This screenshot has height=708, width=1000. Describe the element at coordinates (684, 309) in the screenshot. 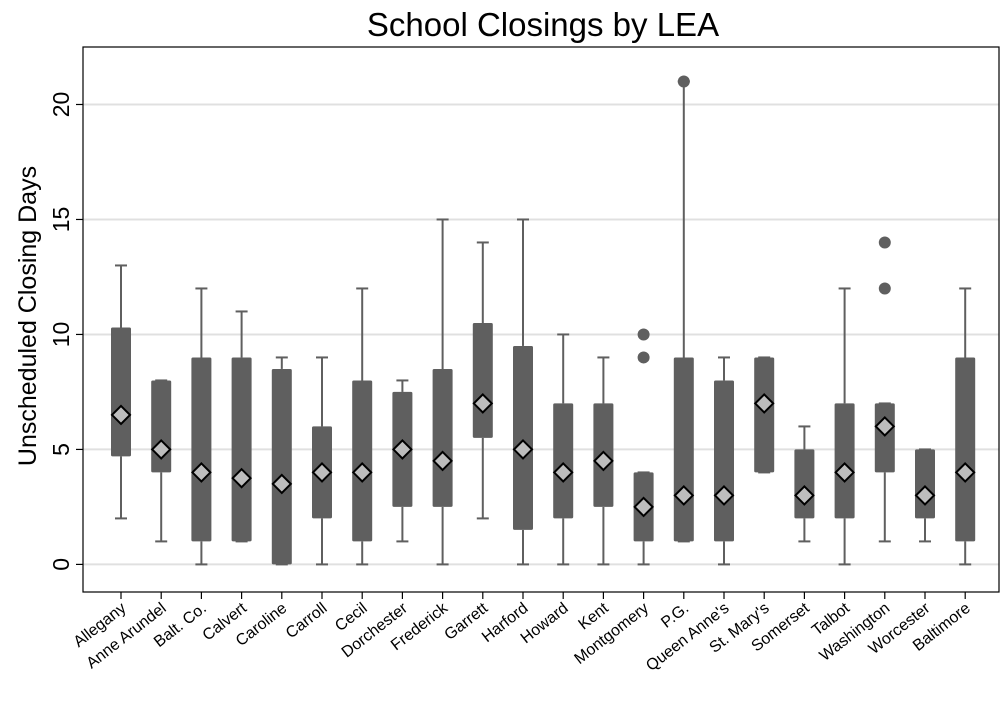

I see `box-p-g-` at that location.